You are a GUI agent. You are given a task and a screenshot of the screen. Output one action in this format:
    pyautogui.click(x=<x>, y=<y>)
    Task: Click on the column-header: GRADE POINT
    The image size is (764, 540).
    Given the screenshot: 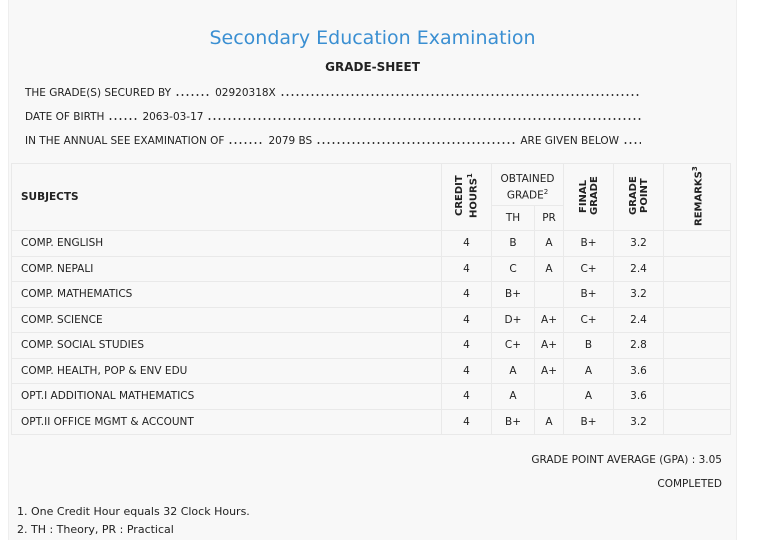 What is the action you would take?
    pyautogui.click(x=638, y=195)
    